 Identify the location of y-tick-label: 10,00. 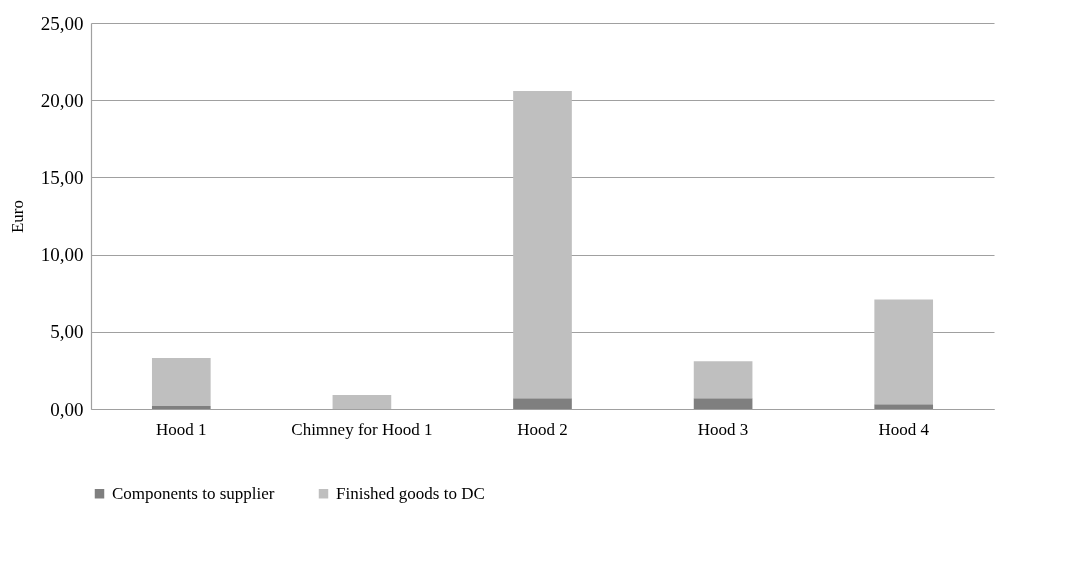
(62, 255).